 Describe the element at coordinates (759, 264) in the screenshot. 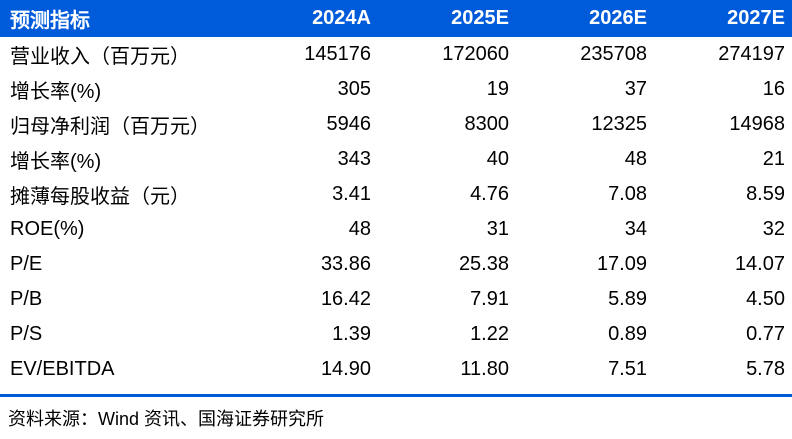

I see `row-value: 14.07` at that location.